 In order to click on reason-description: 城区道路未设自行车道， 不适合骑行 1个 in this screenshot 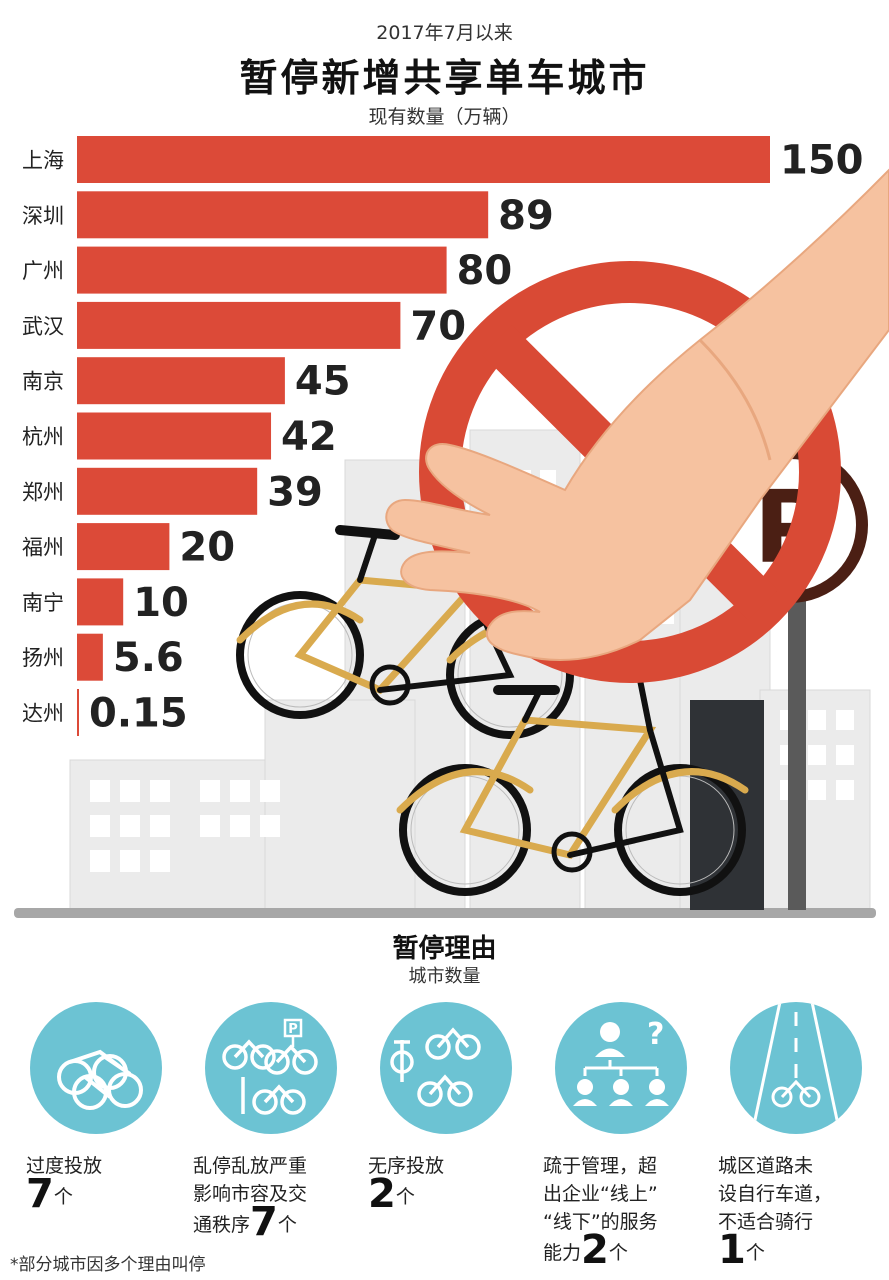, I will do `click(775, 1211)`.